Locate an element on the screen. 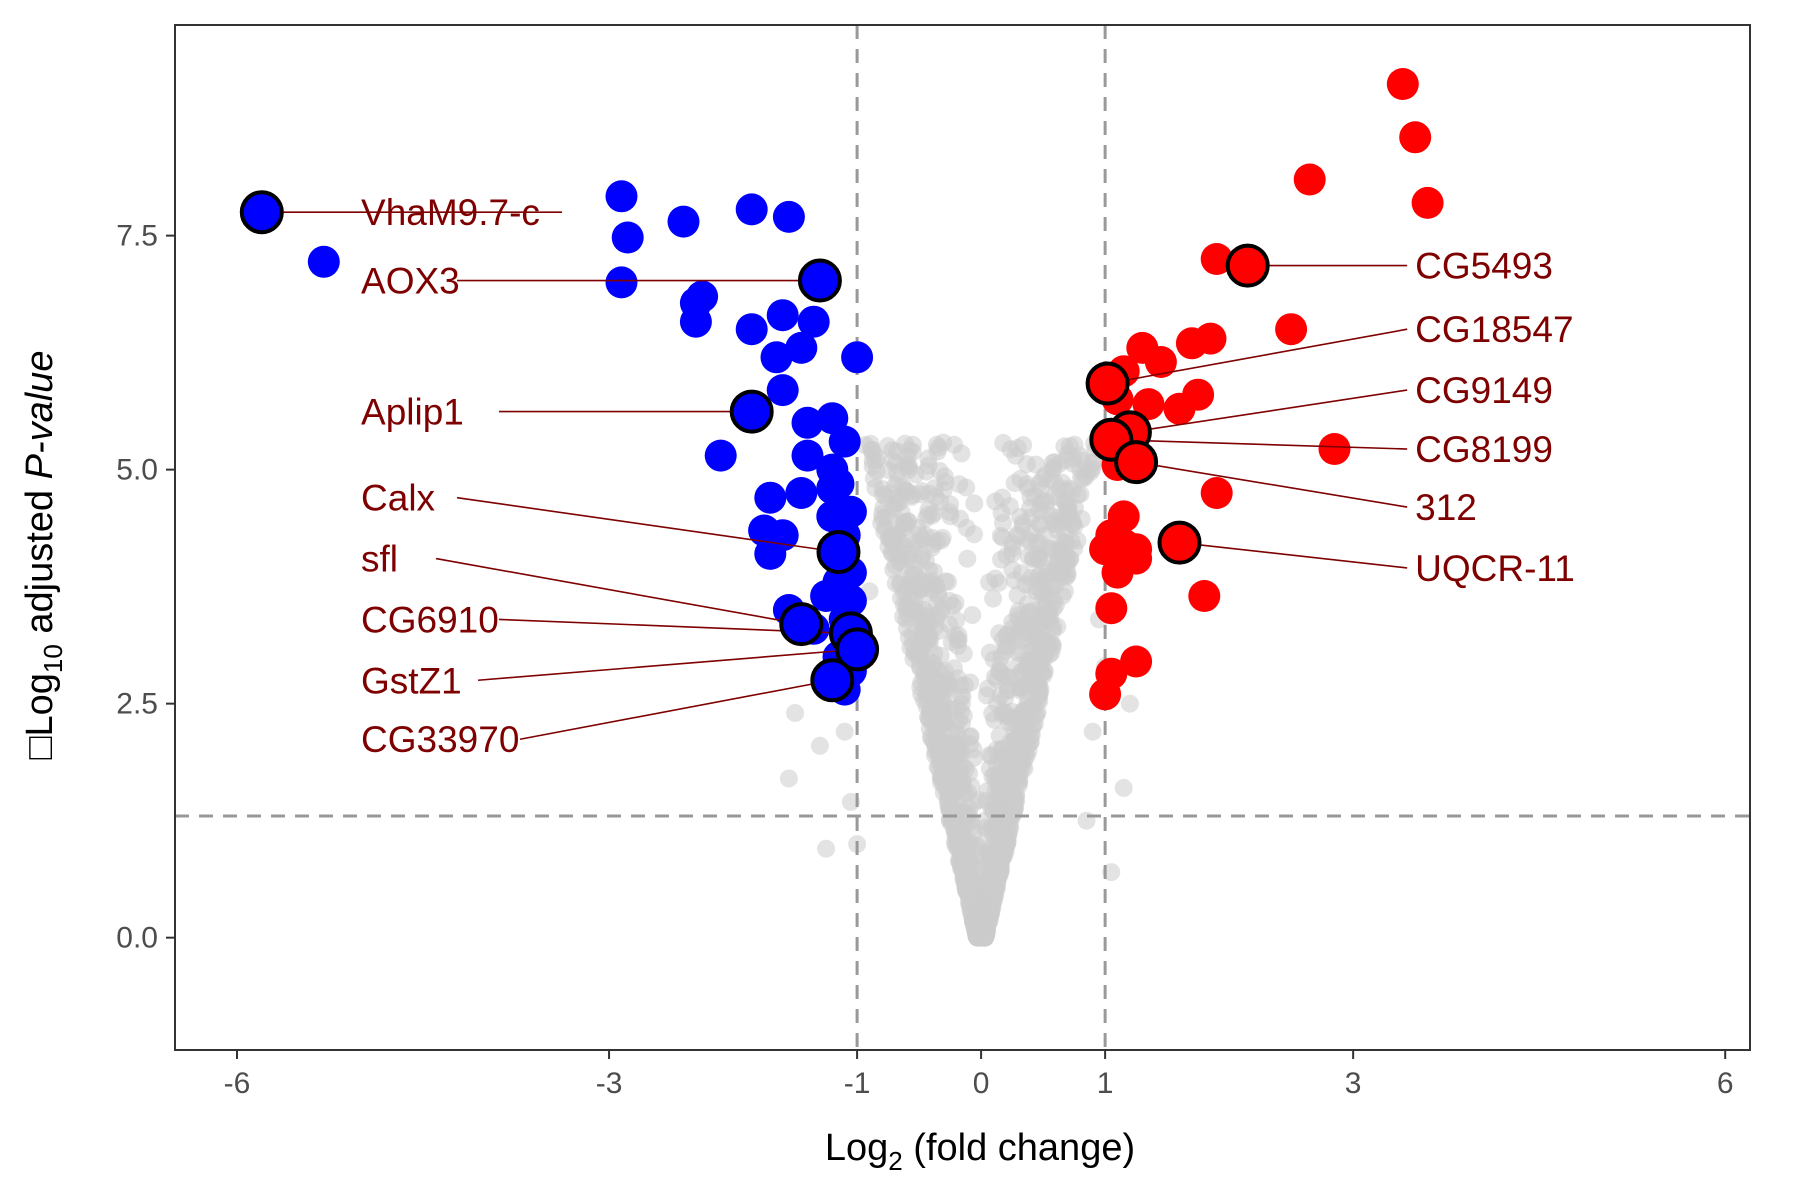 The height and width of the screenshot is (1200, 1800). gene-label: Calx is located at coordinates (398, 498).